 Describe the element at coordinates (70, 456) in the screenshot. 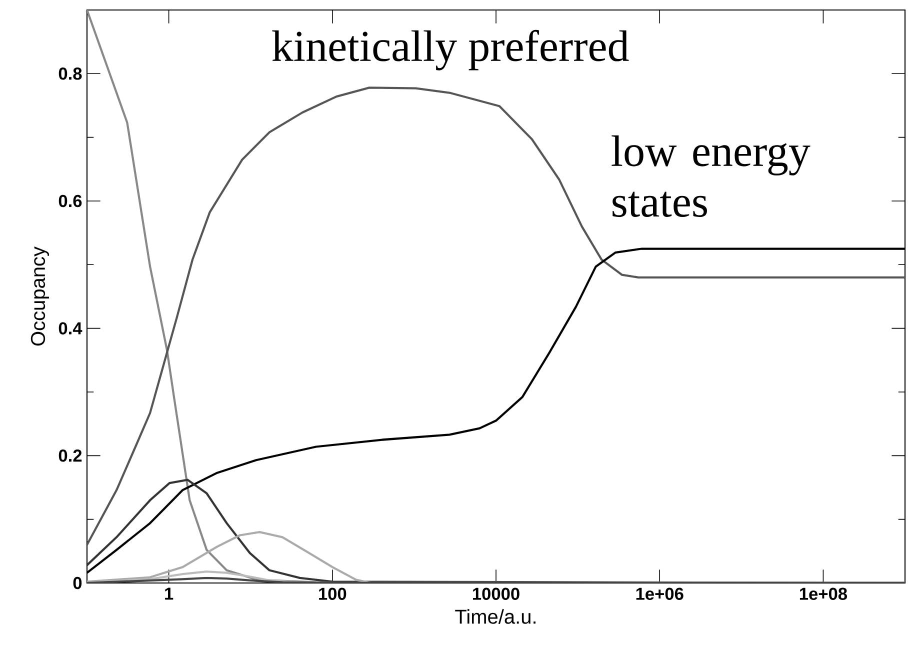

I see `y-tick-label: 0.2` at that location.